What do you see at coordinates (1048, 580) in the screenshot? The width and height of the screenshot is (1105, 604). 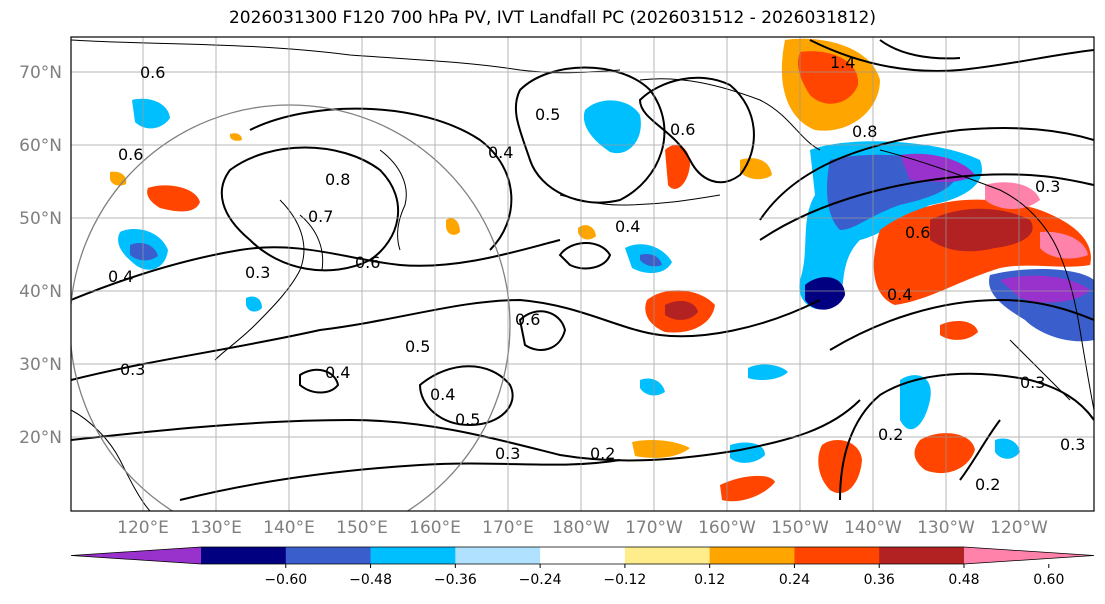 I see `colorbar-tick-label: 0.60` at bounding box center [1048, 580].